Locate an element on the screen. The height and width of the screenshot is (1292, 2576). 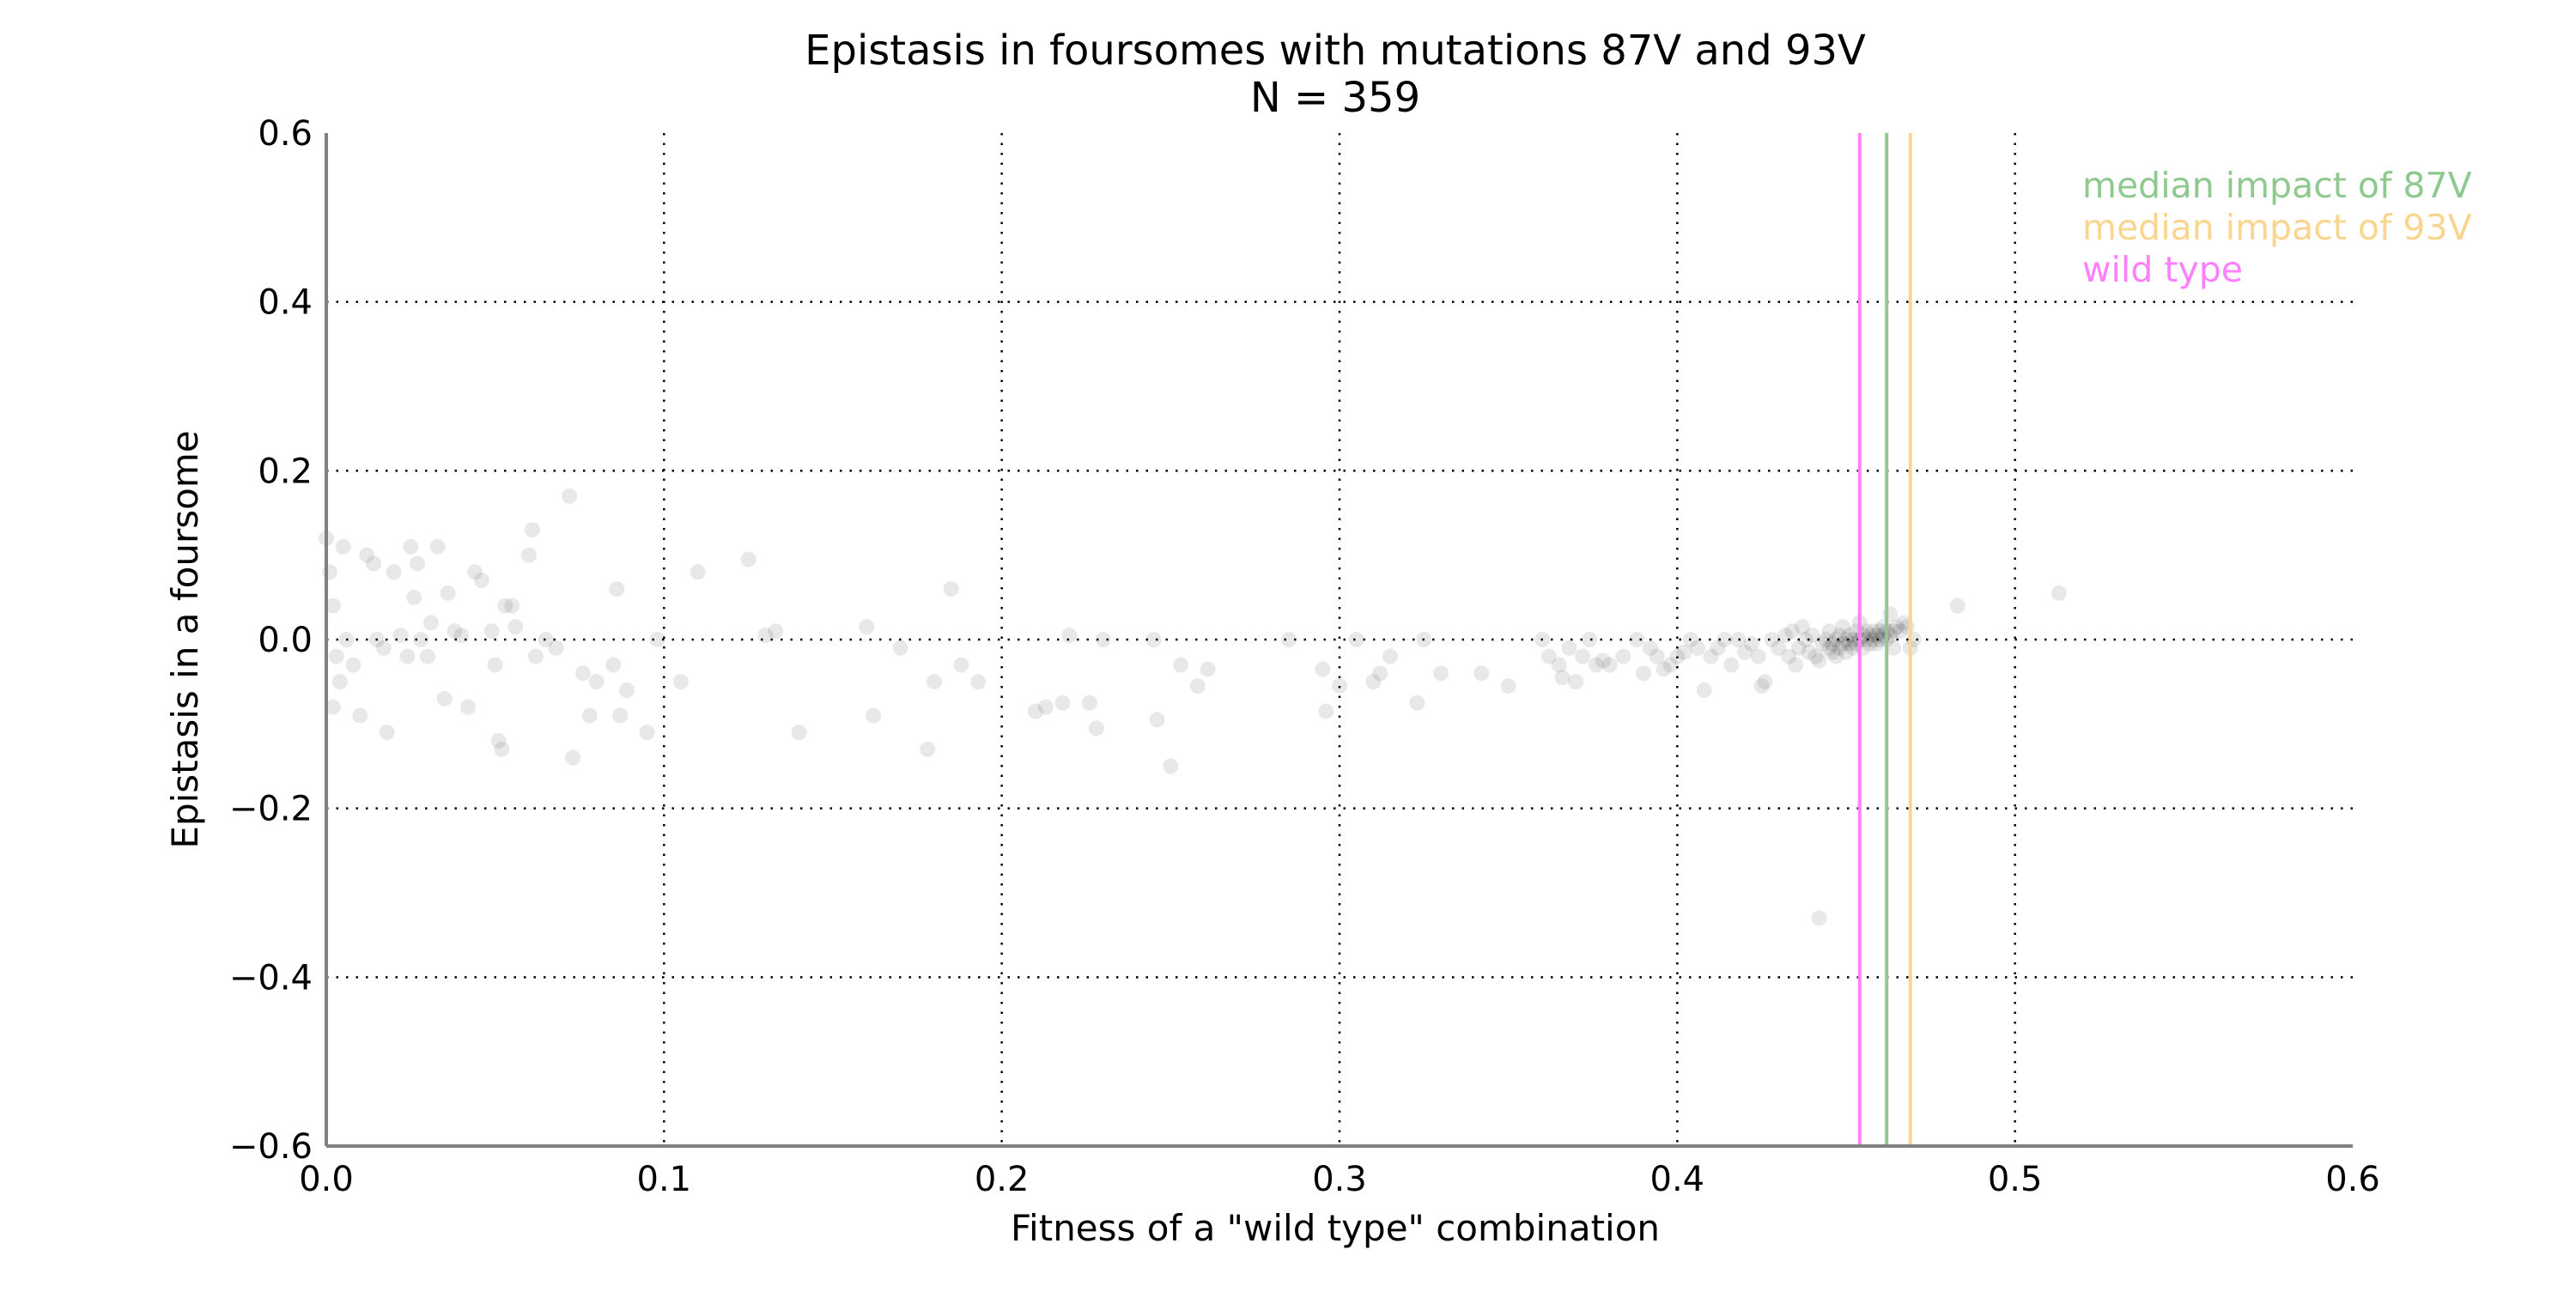
x-tick-label-1: 0.1 is located at coordinates (664, 1179).